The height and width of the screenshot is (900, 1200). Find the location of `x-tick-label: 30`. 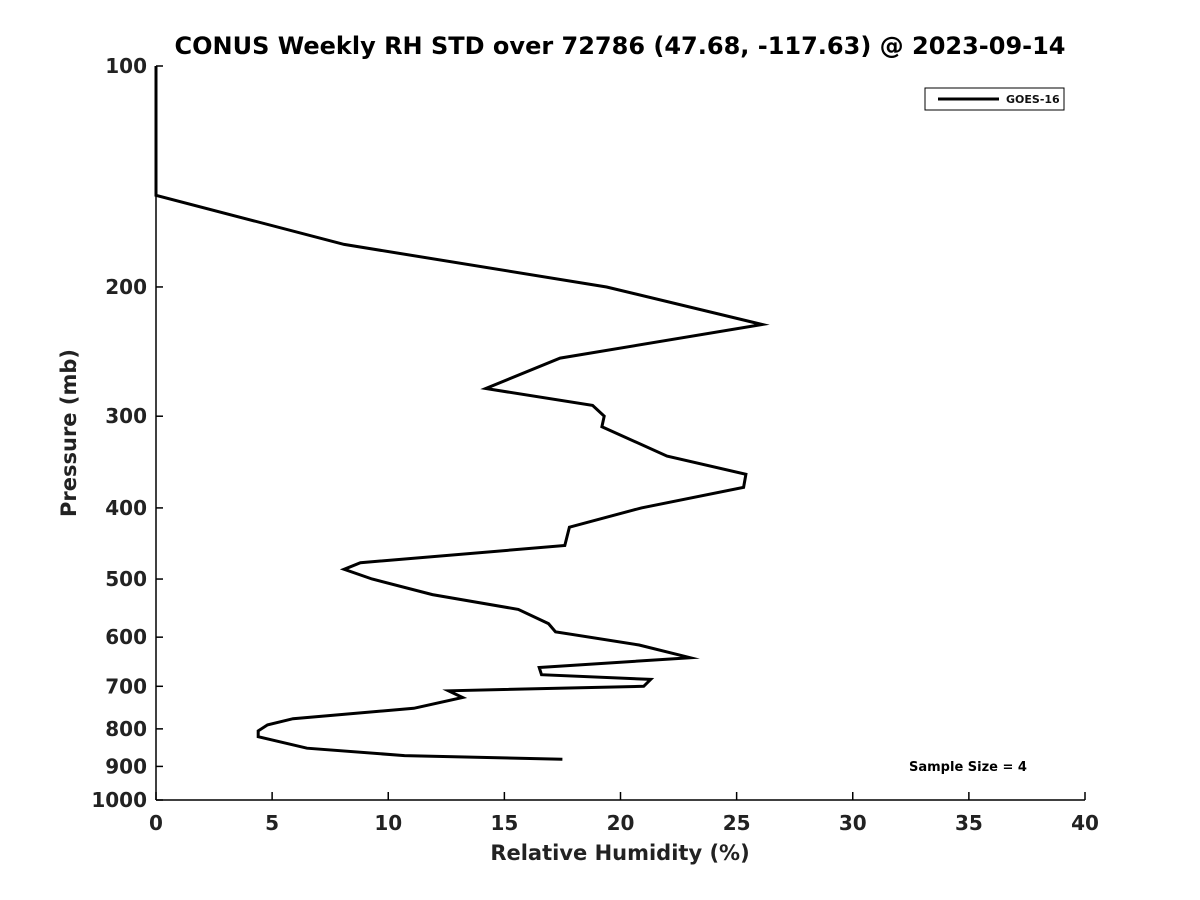

x-tick-label: 30 is located at coordinates (853, 823).